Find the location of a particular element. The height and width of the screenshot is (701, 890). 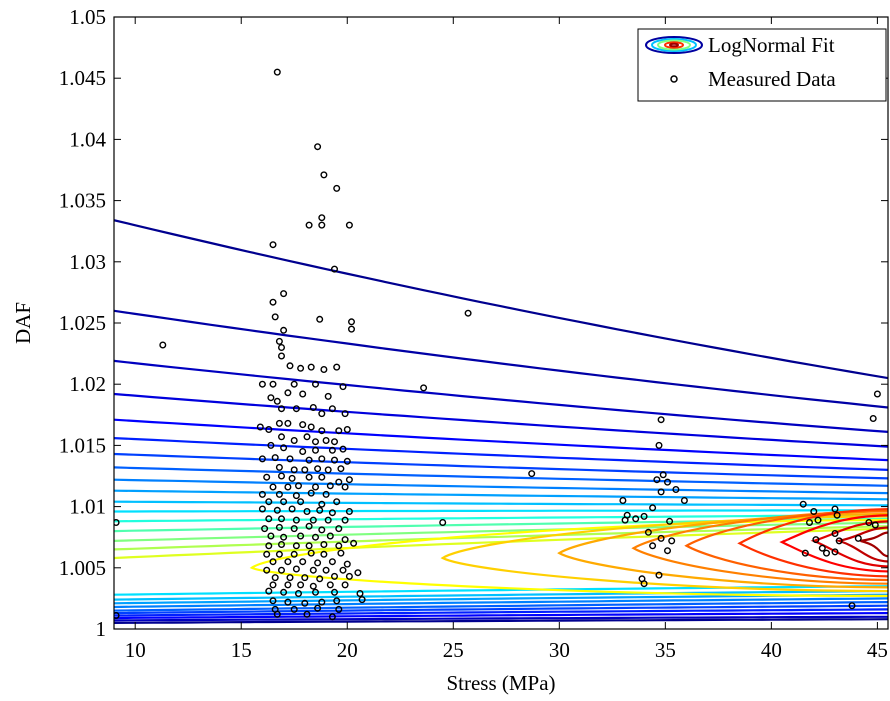

y-tick-label: 1.045 is located at coordinates (82, 78).